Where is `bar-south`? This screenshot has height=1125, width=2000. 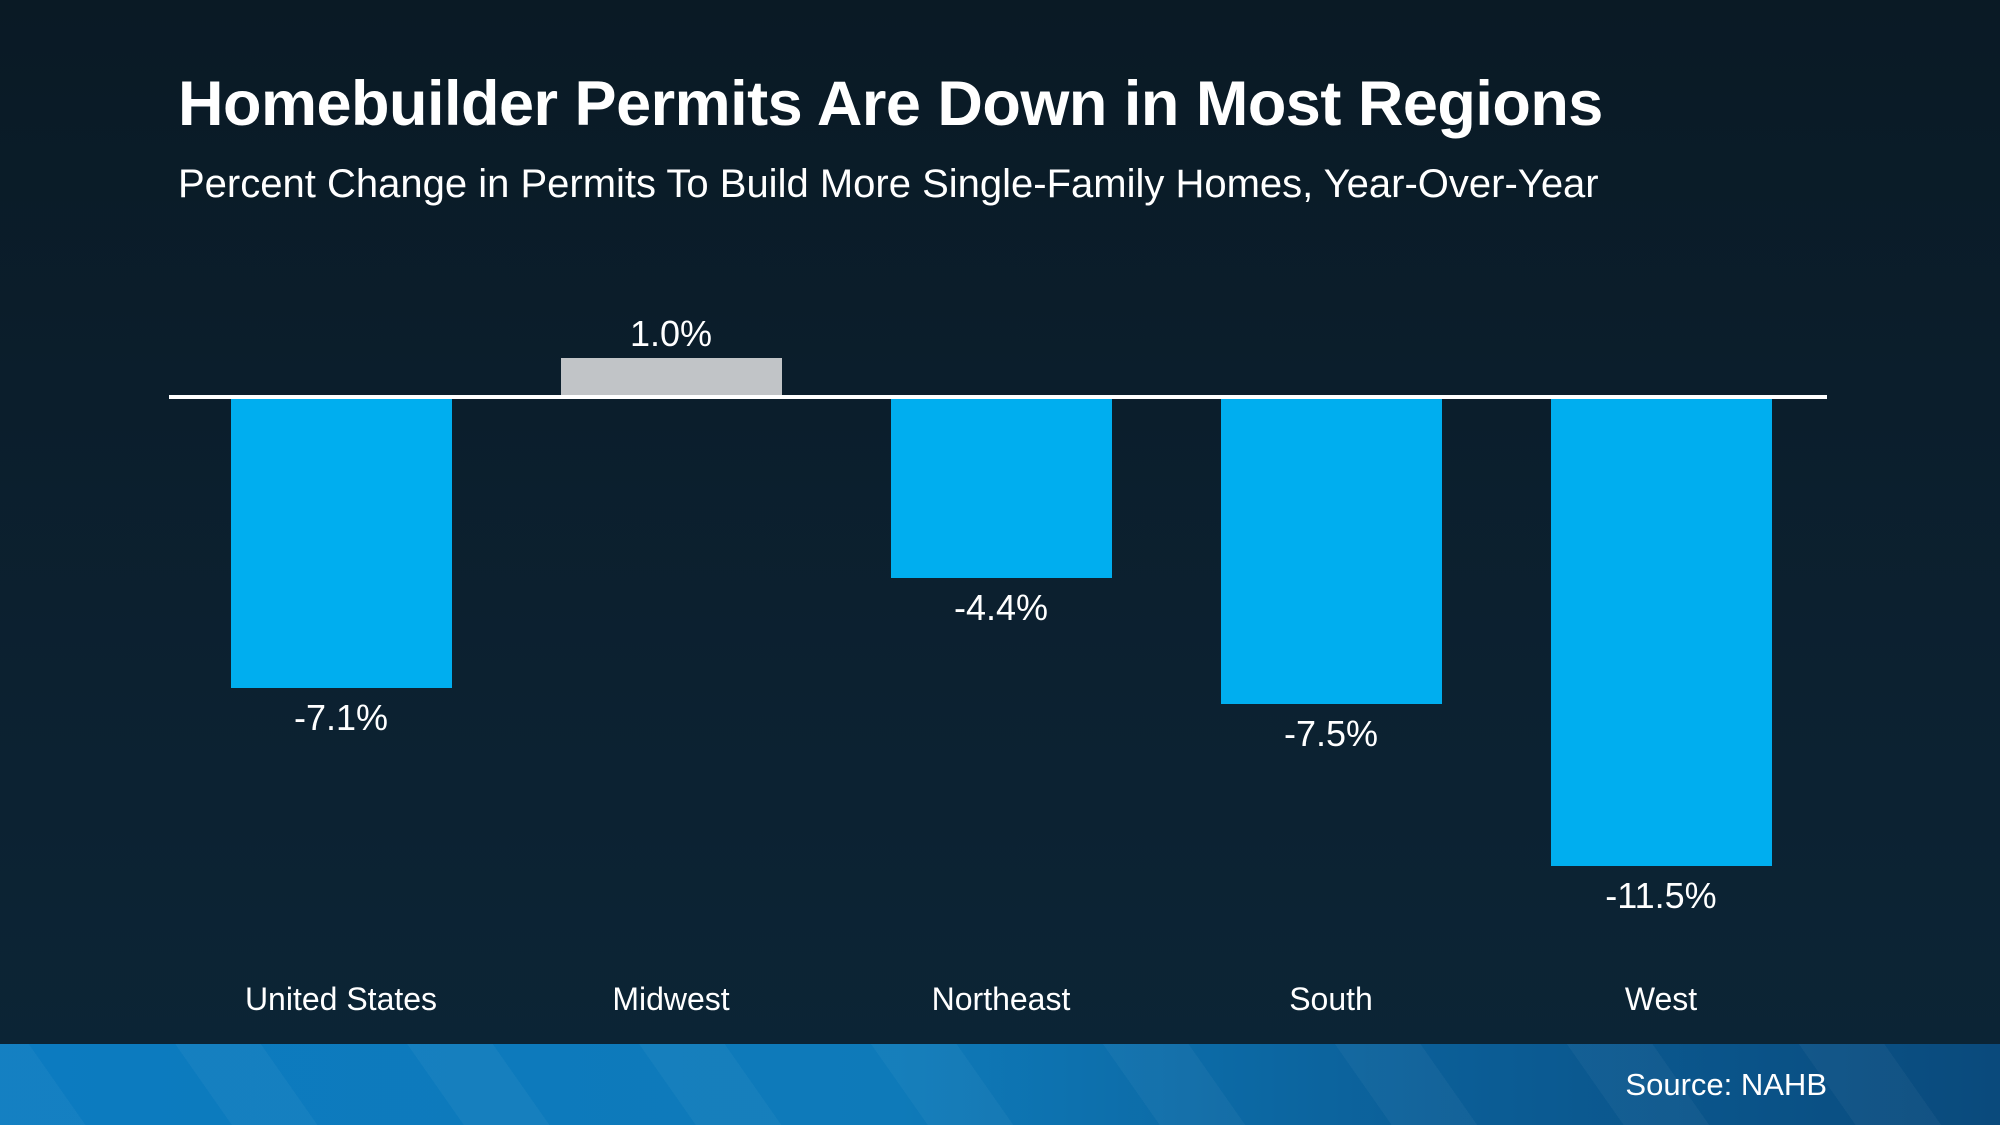
bar-south is located at coordinates (1331, 551).